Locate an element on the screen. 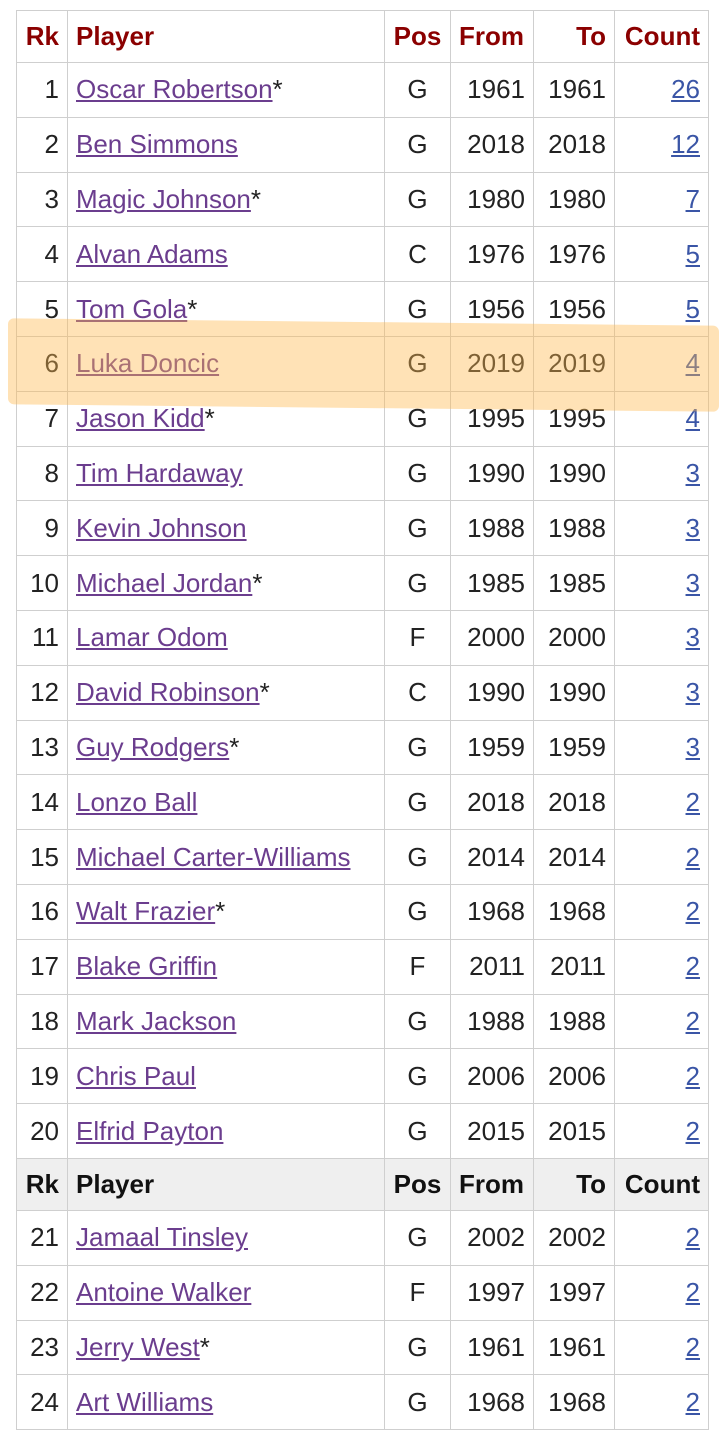 The height and width of the screenshot is (1436, 719). player-link: Luka Doncic is located at coordinates (148, 363).